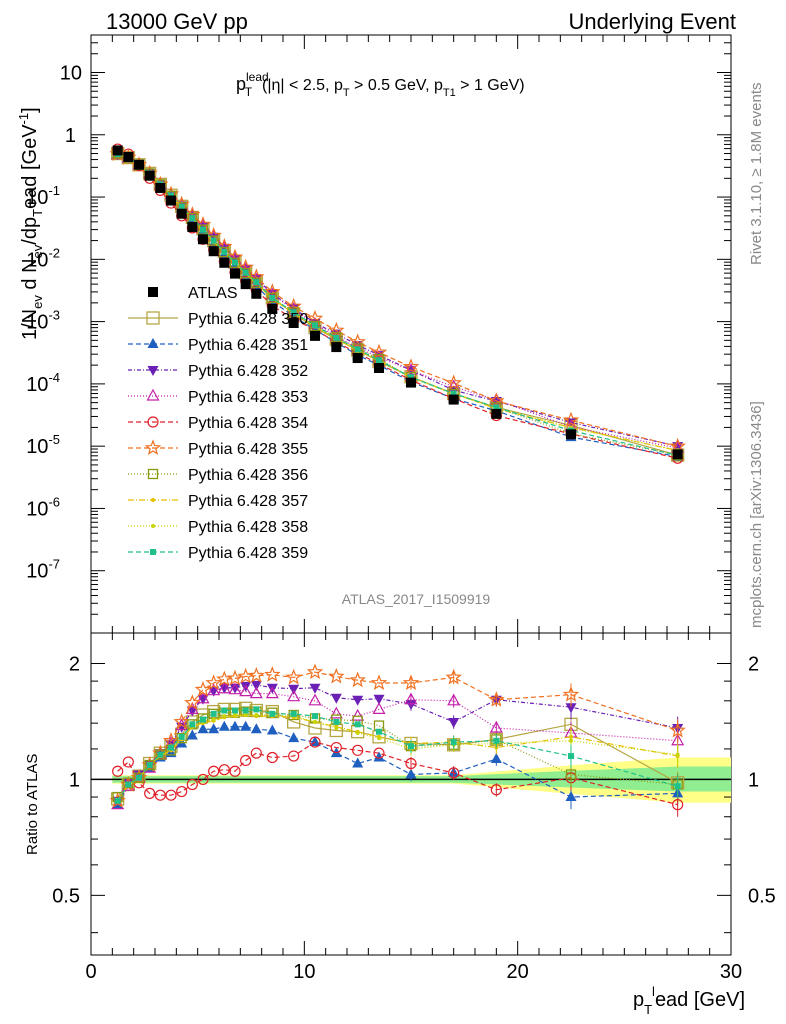 This screenshot has width=786, height=1024. What do you see at coordinates (762, 896) in the screenshot?
I see `ratio-y-tick-label-right: 0.5` at bounding box center [762, 896].